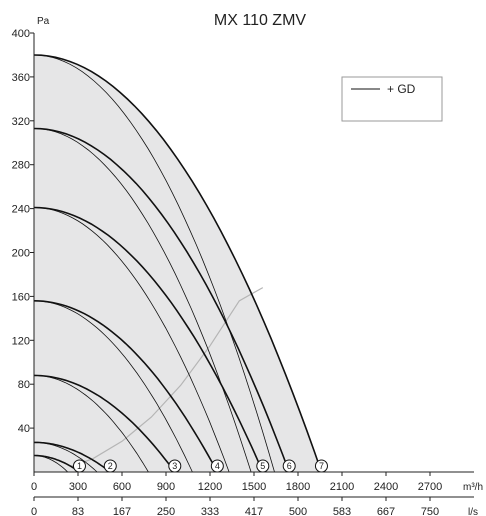 Image resolution: width=486 pixels, height=516 pixels. Describe the element at coordinates (122, 511) in the screenshot. I see `x2-tick-label-2: 167` at that location.